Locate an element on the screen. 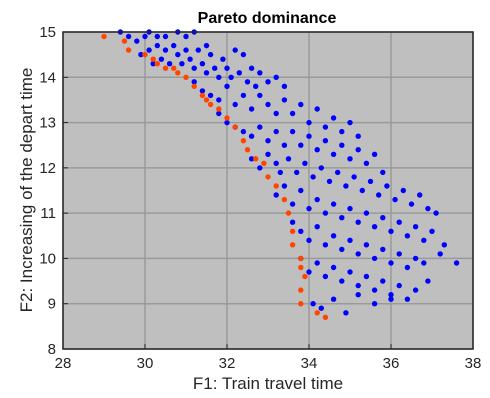  y-tick-label: 9 is located at coordinates (52, 304).